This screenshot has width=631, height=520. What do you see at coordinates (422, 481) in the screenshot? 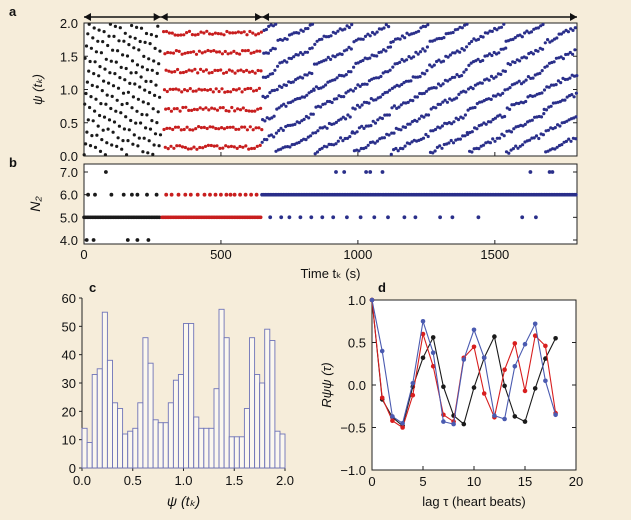
I see `x-tick-label: 5` at bounding box center [422, 481].